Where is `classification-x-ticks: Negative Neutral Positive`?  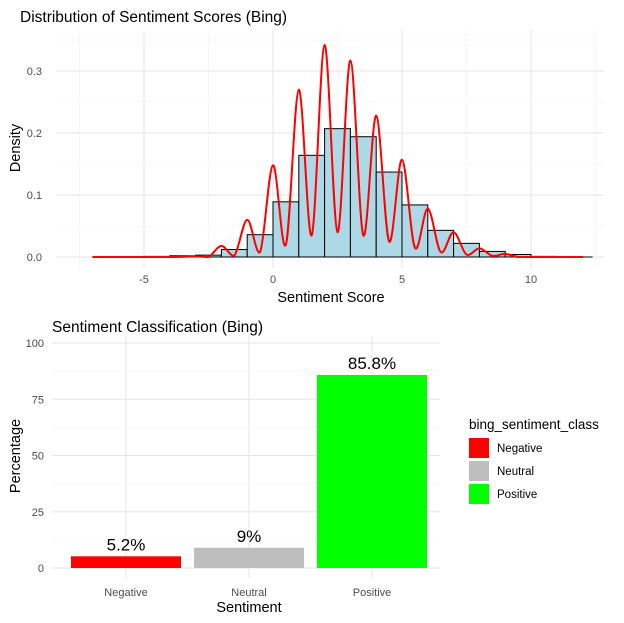
classification-x-ticks: Negative Neutral Positive is located at coordinates (247, 593).